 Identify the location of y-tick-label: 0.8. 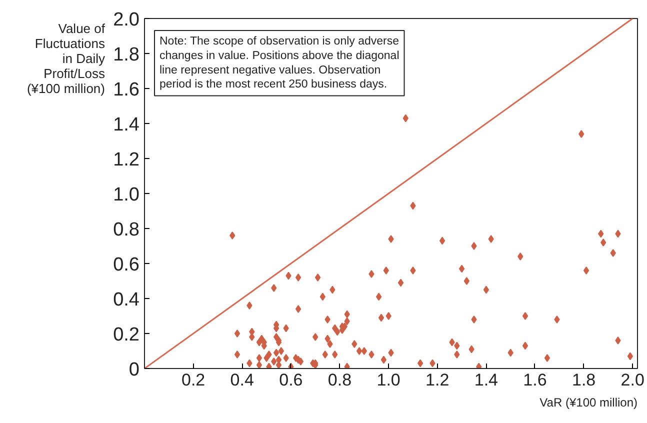
(126, 230).